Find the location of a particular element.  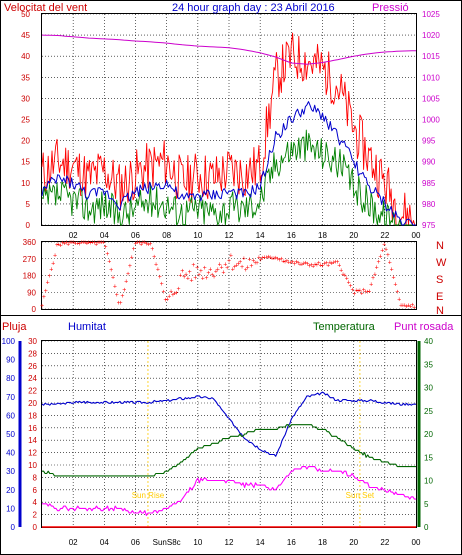

humidity-y-tick-label: 70 is located at coordinates (10, 397).